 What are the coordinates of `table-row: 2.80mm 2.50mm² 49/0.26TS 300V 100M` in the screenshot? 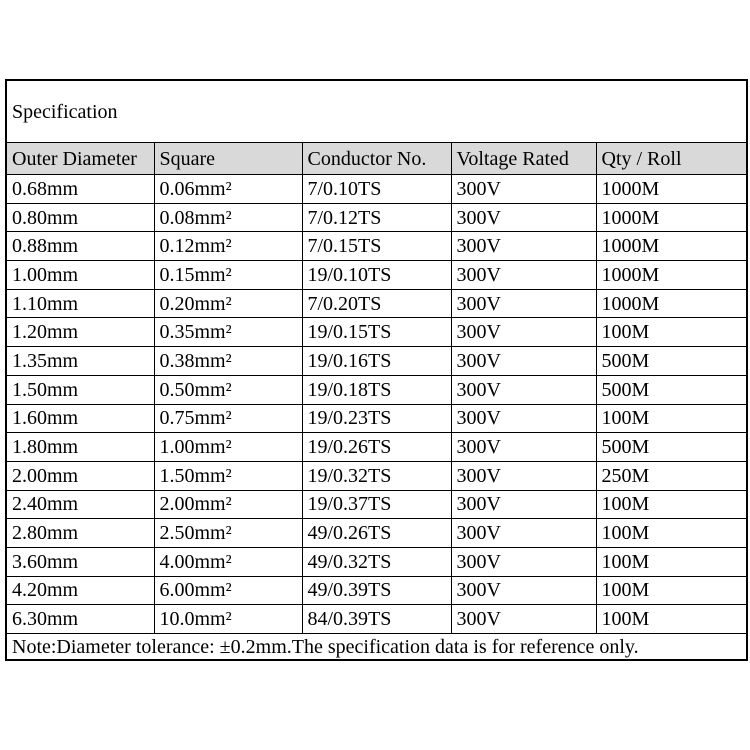 It's located at (376, 533).